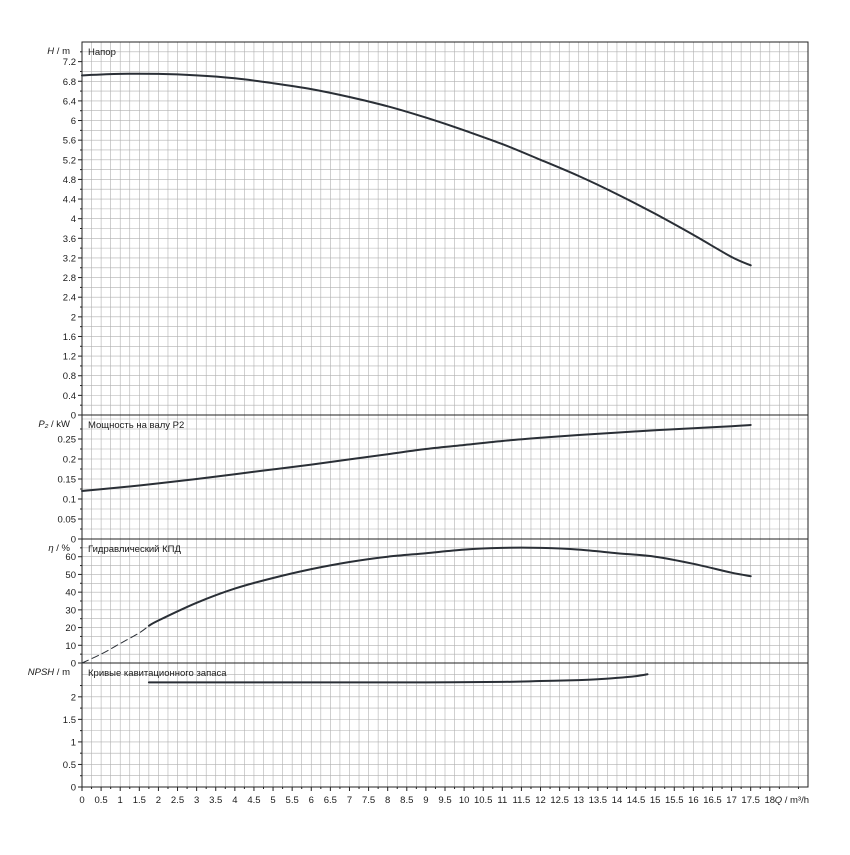  Describe the element at coordinates (70, 593) in the screenshot. I see `y-tick-label: 40` at that location.